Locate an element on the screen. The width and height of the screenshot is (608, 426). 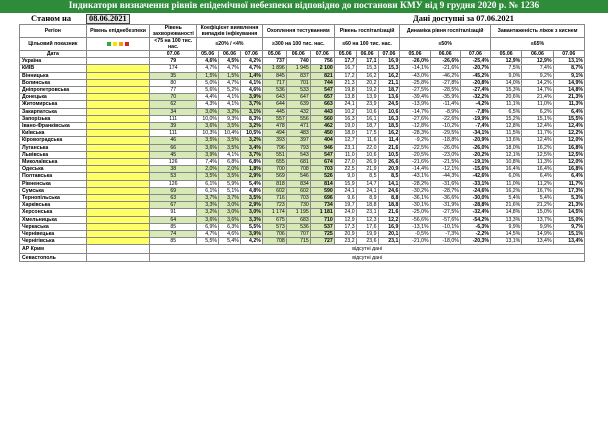
value-cell: 737 is located at coordinates (274, 61).